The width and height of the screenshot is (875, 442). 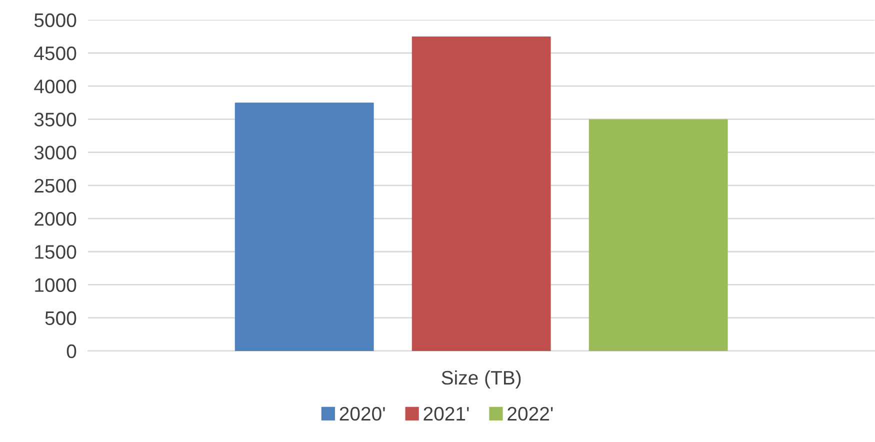 I want to click on y-tick-label: 500, so click(x=60, y=318).